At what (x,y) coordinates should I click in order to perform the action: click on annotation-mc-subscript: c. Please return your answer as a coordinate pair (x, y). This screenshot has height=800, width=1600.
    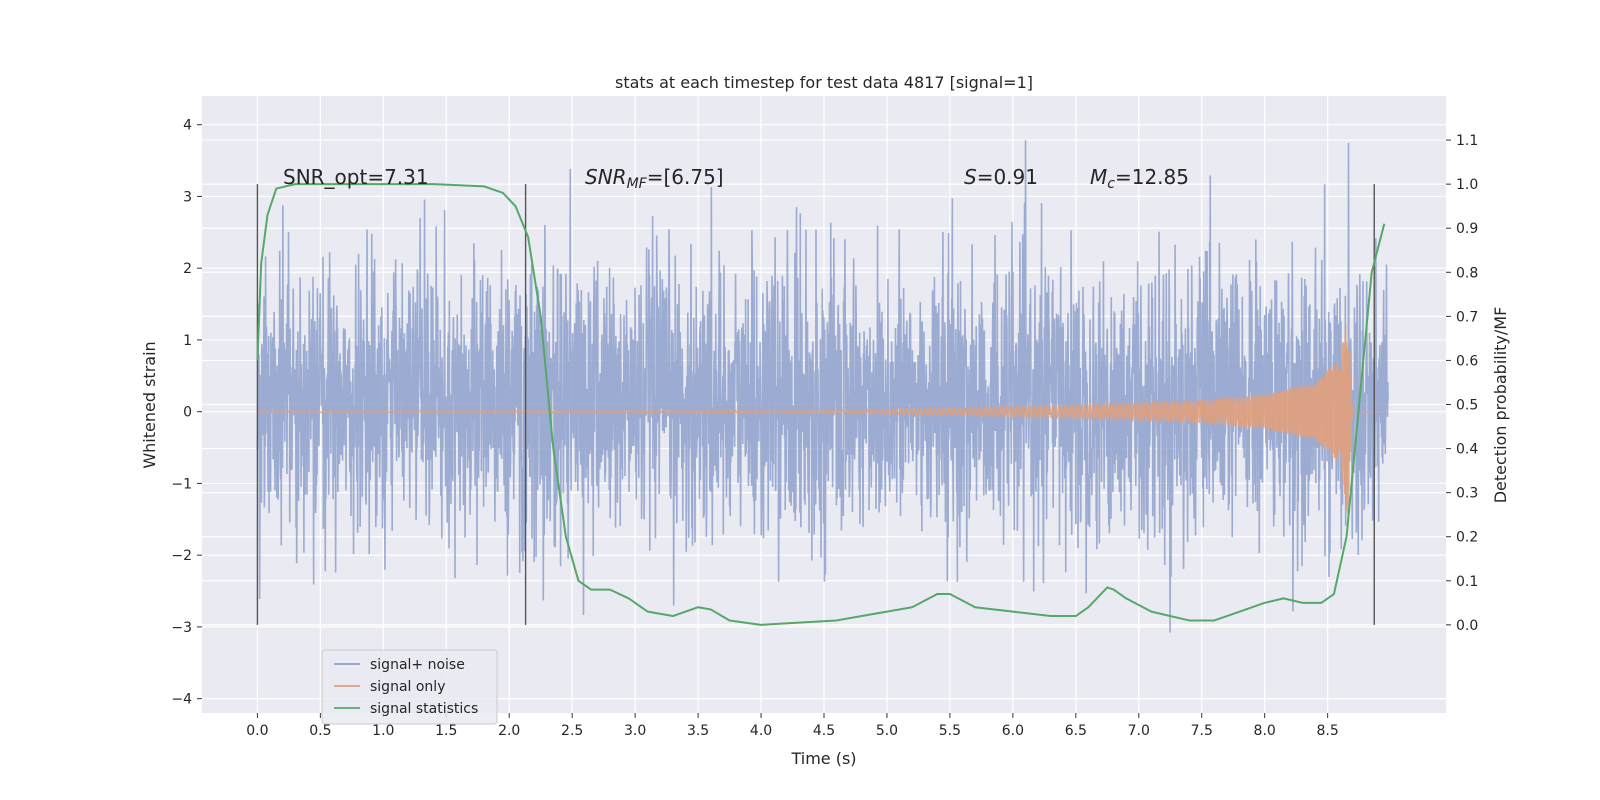
    Looking at the image, I should click on (1111, 184).